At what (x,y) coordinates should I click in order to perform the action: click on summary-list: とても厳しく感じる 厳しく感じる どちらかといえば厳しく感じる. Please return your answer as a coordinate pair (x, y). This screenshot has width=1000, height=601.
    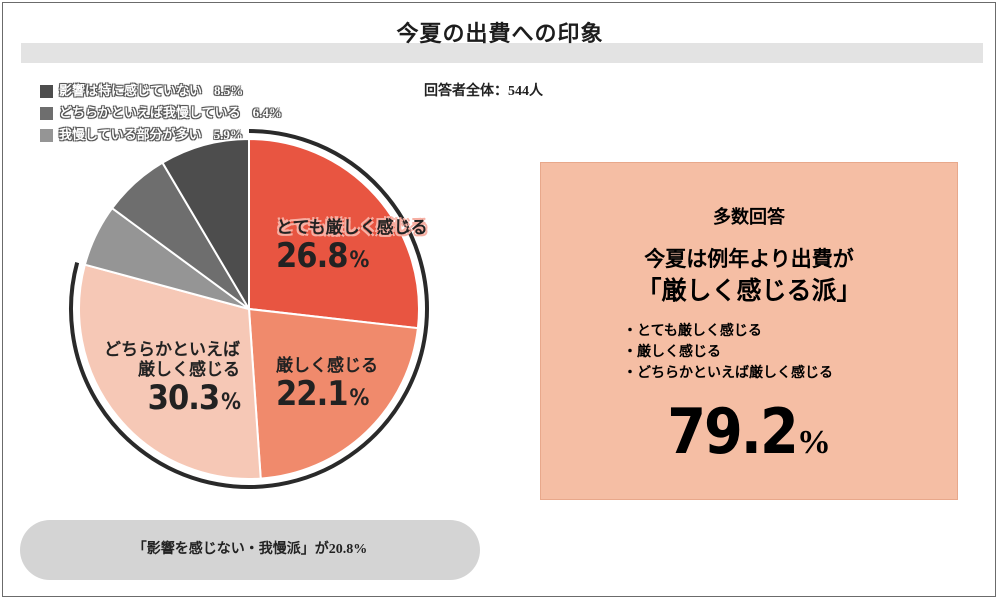
    Looking at the image, I should click on (728, 352).